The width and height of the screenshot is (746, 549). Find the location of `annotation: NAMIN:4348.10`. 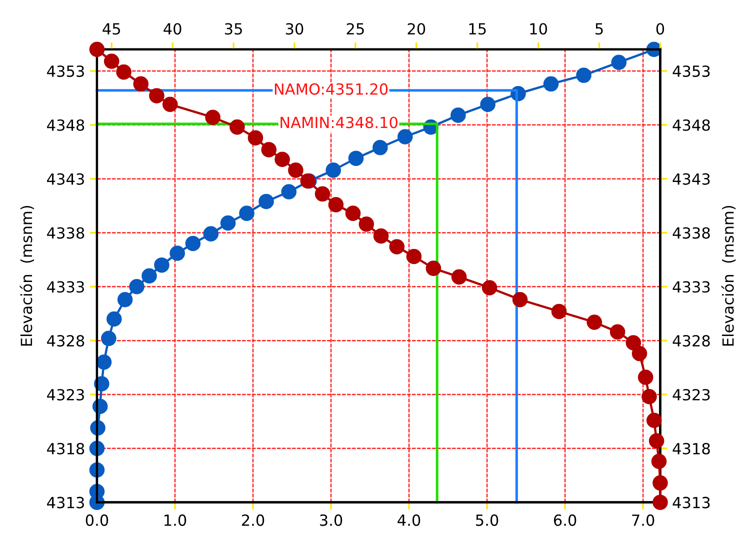

annotation: NAMIN:4348.10 is located at coordinates (339, 122).